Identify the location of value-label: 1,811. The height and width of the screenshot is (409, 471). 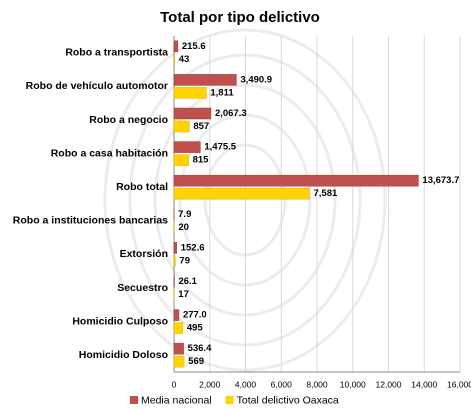
(222, 92).